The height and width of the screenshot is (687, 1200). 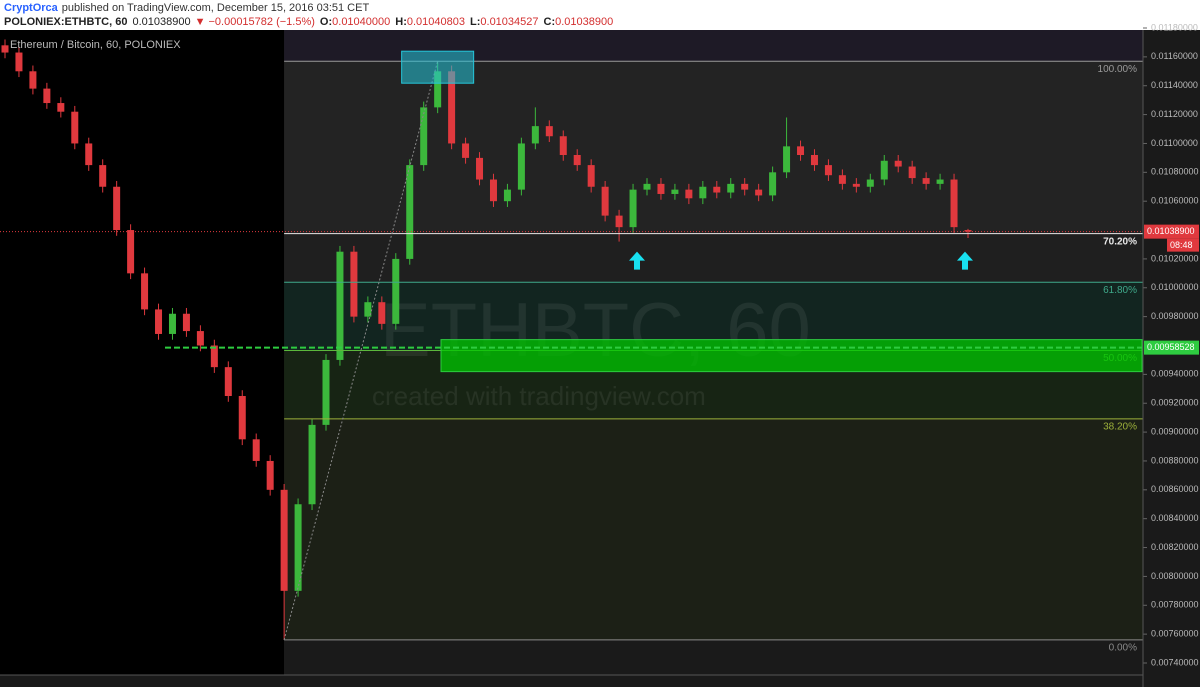 What do you see at coordinates (1174, 56) in the screenshot?
I see `y-tick-label: 0.01160000` at bounding box center [1174, 56].